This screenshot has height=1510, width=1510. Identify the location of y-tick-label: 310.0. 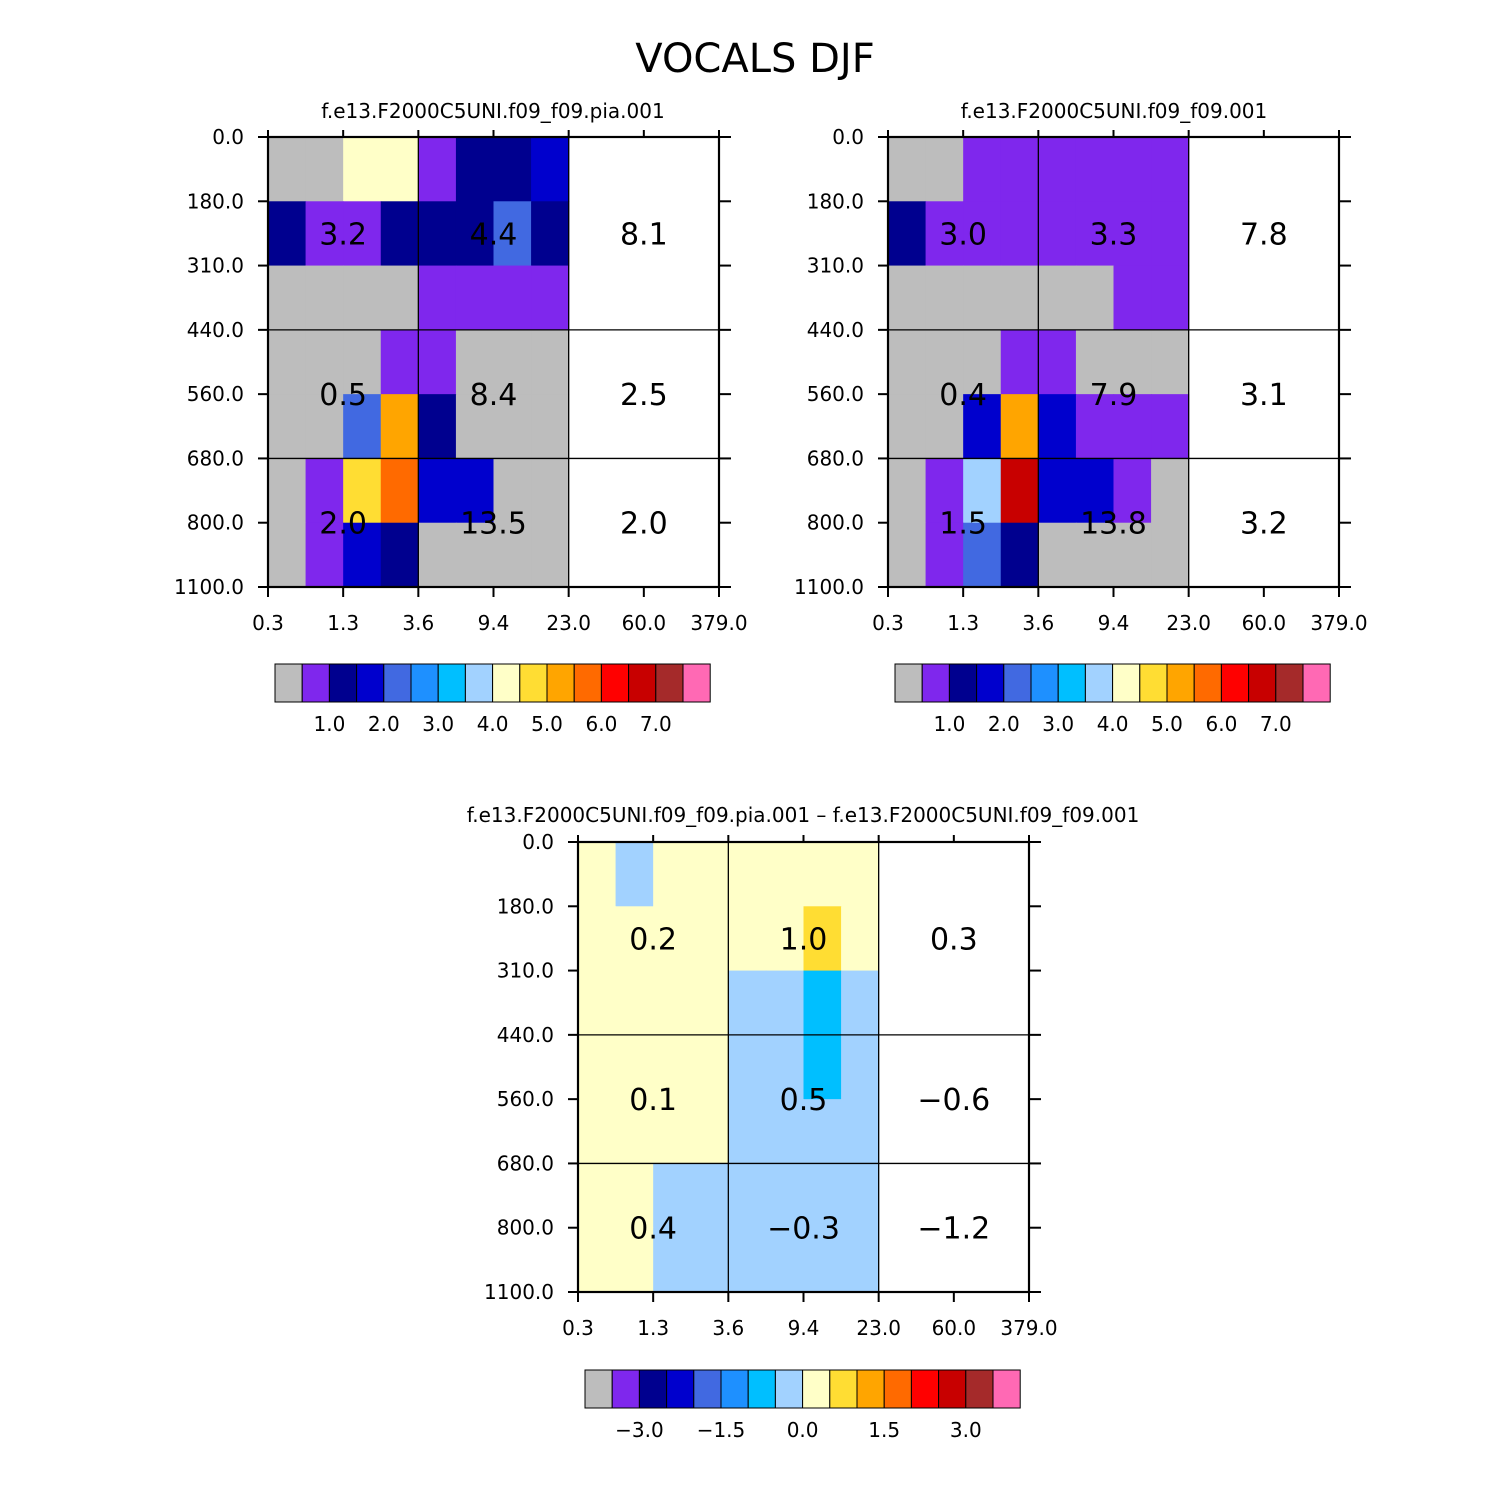
(525, 971).